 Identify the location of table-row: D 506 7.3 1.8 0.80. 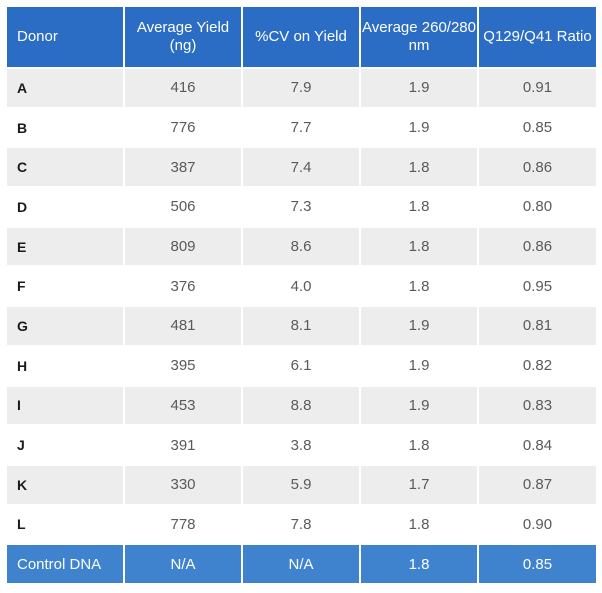
(301, 208).